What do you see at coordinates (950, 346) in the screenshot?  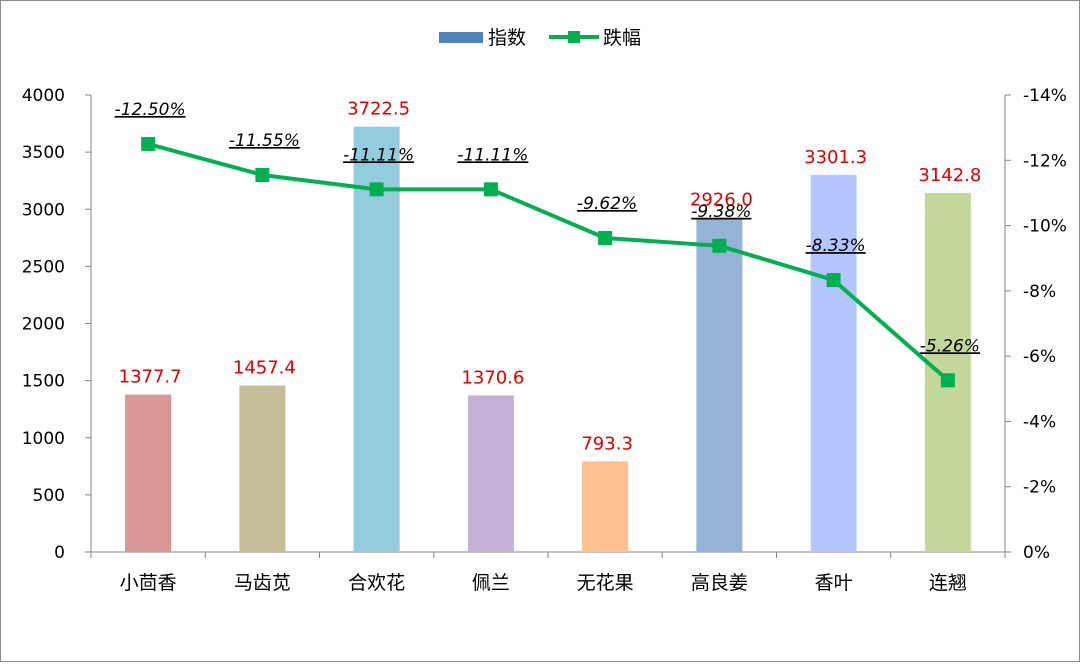 I see `line-value-label: -5.26%` at bounding box center [950, 346].